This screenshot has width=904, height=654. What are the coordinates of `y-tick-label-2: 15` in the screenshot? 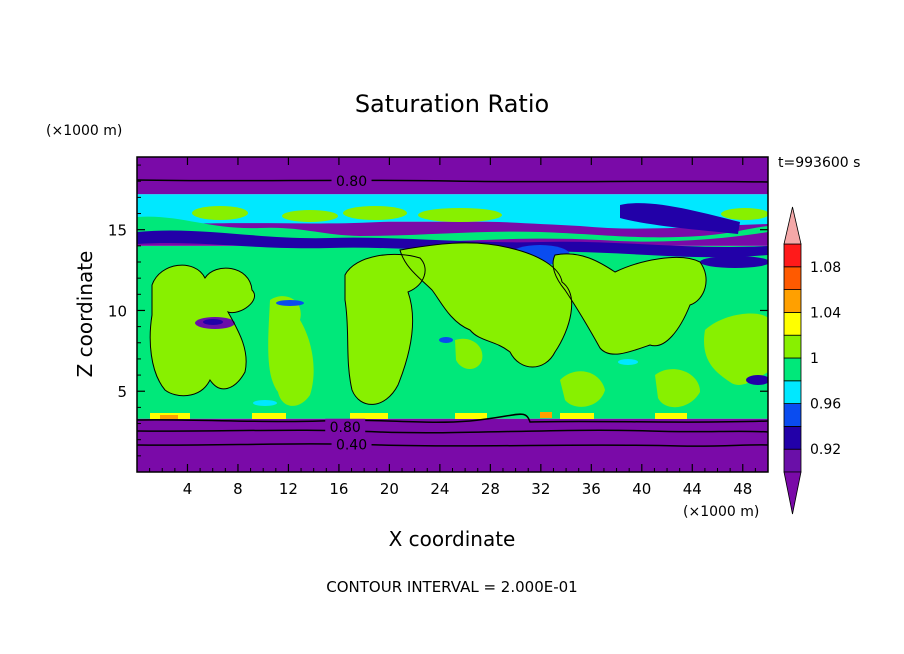 It's located at (117, 231).